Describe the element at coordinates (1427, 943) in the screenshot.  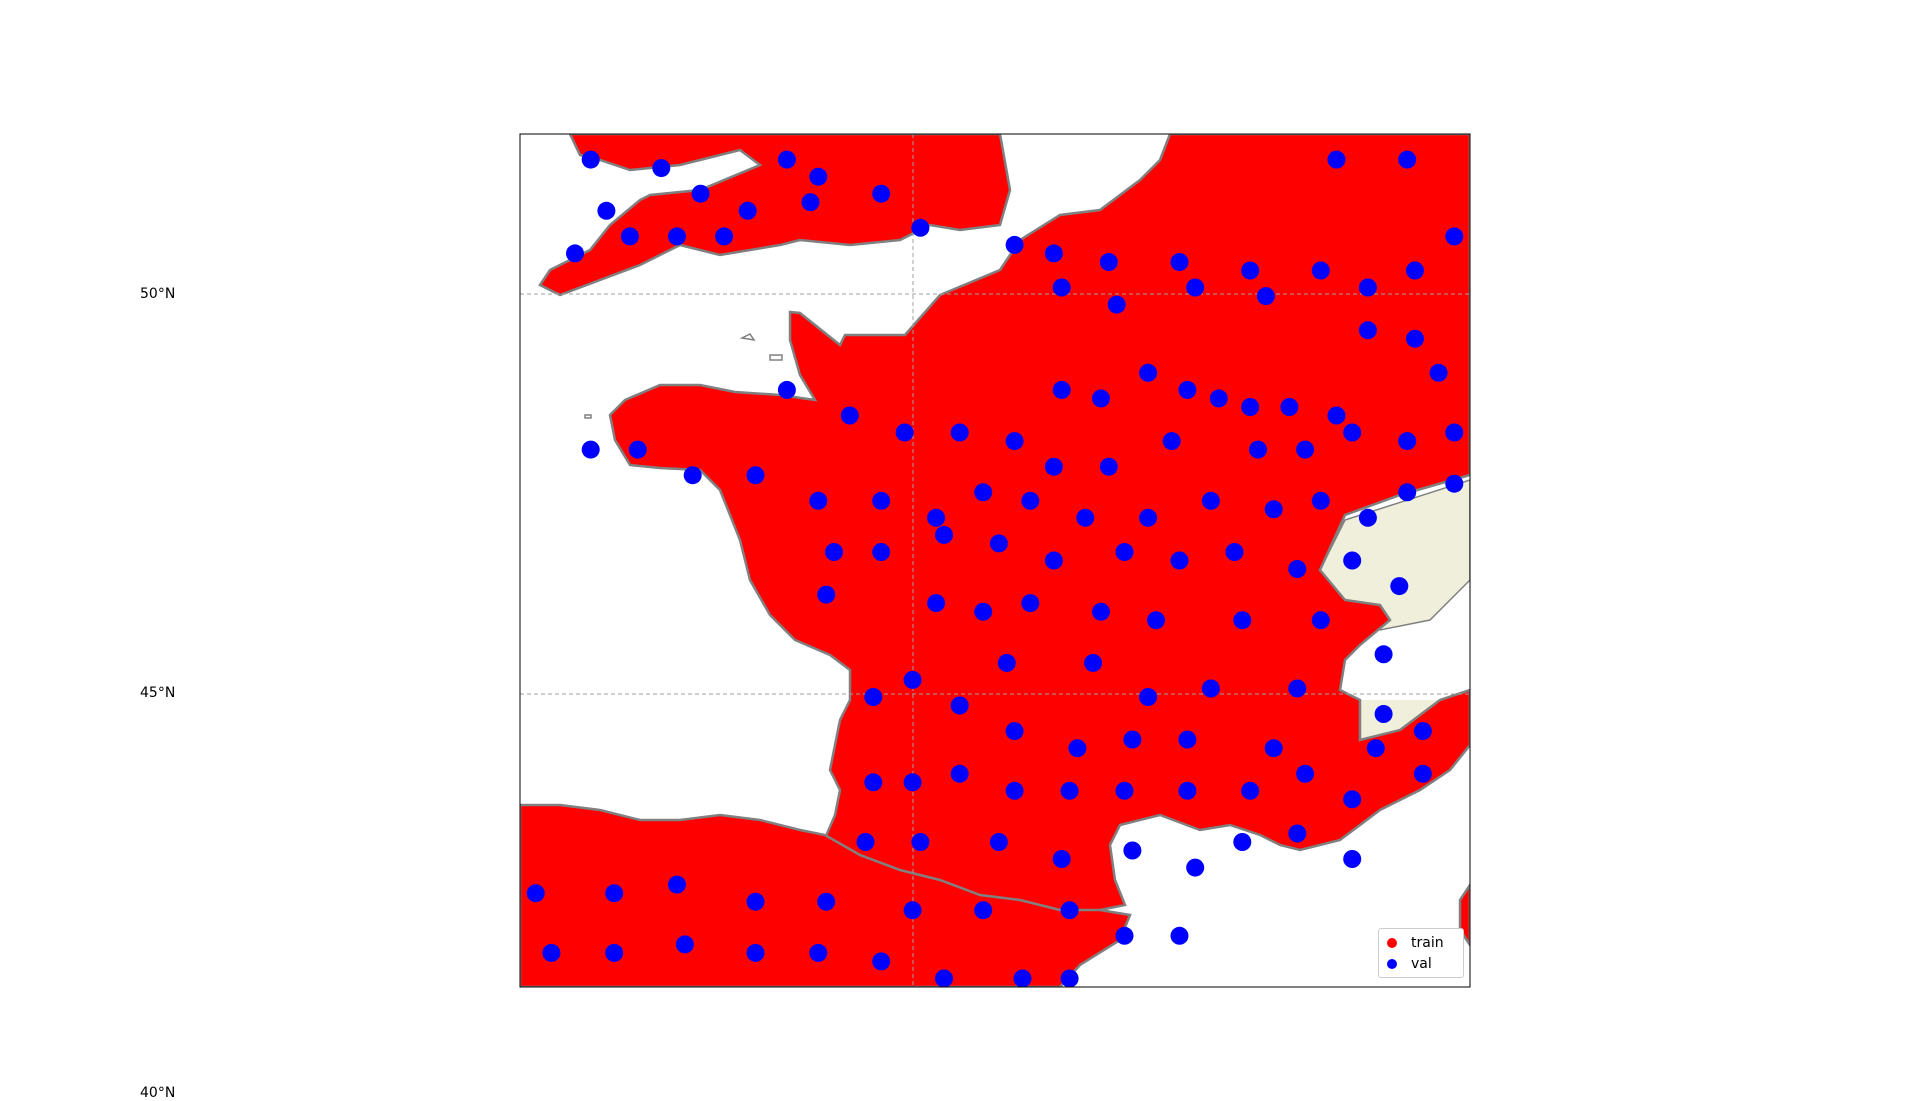
I see `legend-label-train: train` at that location.